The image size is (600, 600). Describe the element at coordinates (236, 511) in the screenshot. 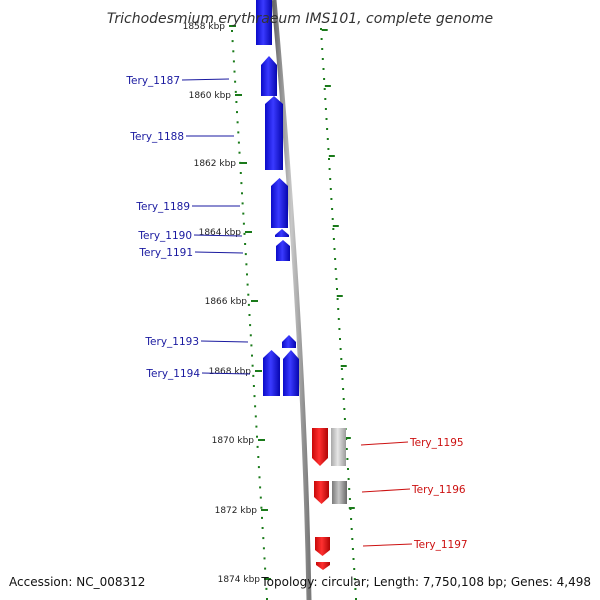

I see `scale-tick-label: 1872 kbp` at that location.